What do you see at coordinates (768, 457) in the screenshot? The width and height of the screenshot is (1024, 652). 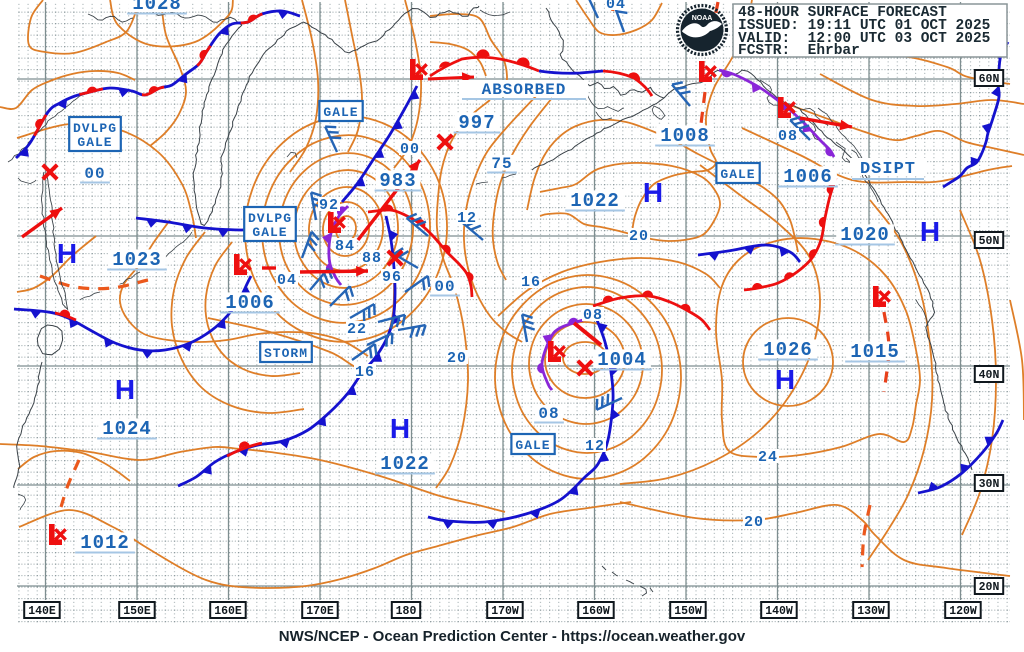 I see `svg-text: 24` at bounding box center [768, 457].